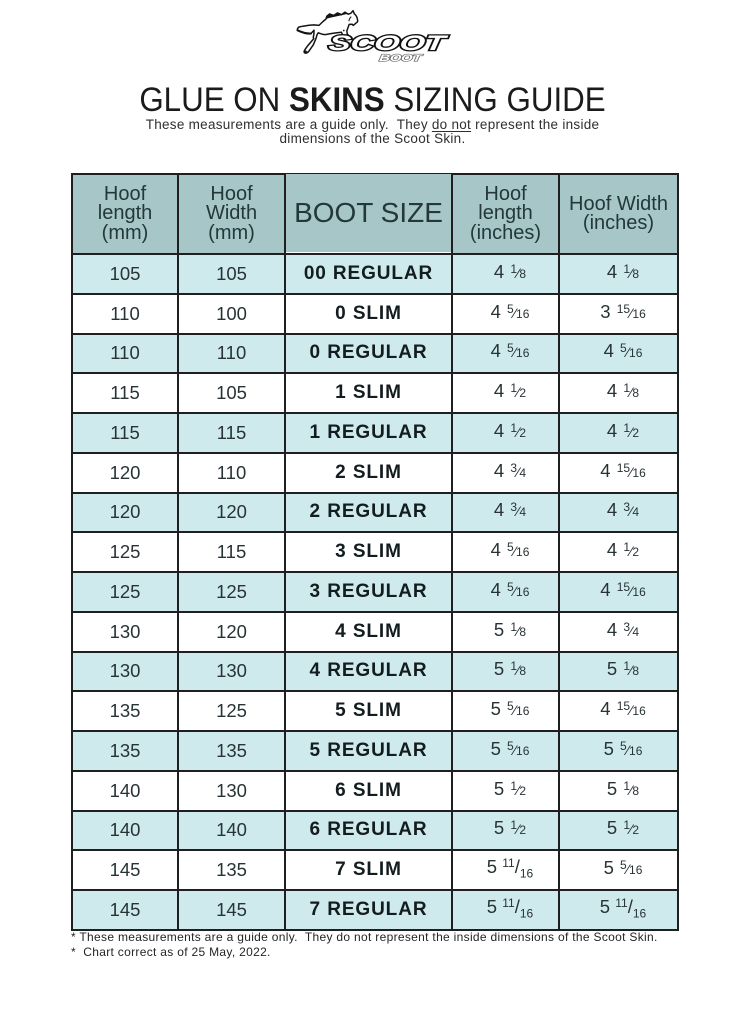 The width and height of the screenshot is (745, 1024). I want to click on svg-text: BOOT, so click(401, 58).